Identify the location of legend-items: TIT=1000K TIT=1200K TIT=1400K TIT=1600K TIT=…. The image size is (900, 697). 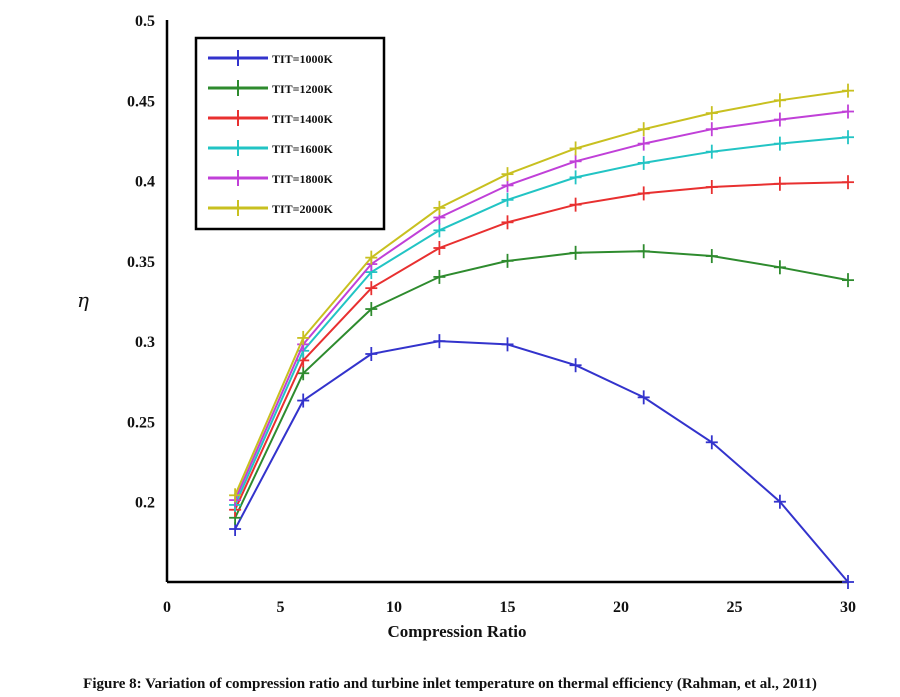
(271, 133).